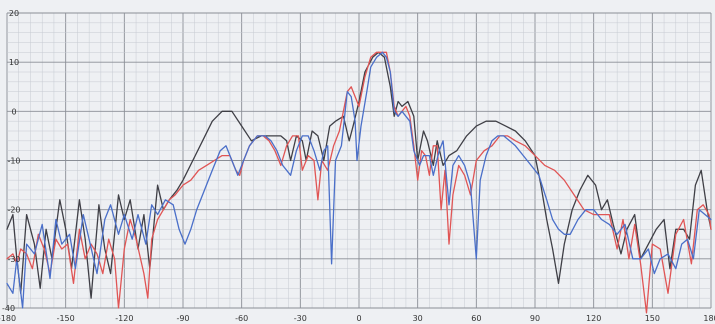  What do you see at coordinates (8, 318) in the screenshot?
I see `x-tick-label: -180` at bounding box center [8, 318].